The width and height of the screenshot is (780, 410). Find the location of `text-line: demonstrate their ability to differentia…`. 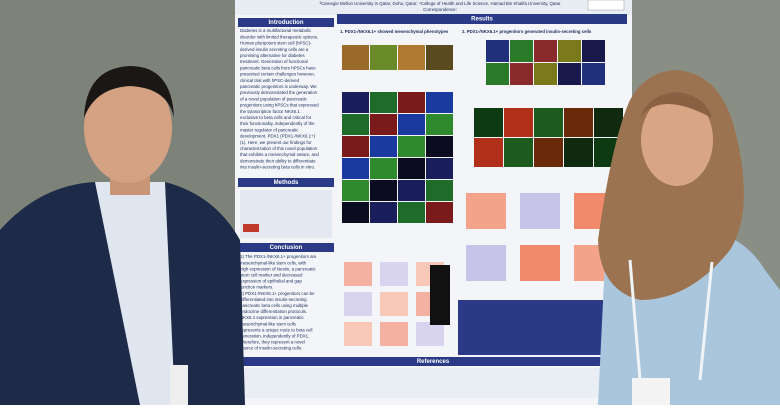

text-line: demonstrate their ability to differentia… is located at coordinates (278, 160).